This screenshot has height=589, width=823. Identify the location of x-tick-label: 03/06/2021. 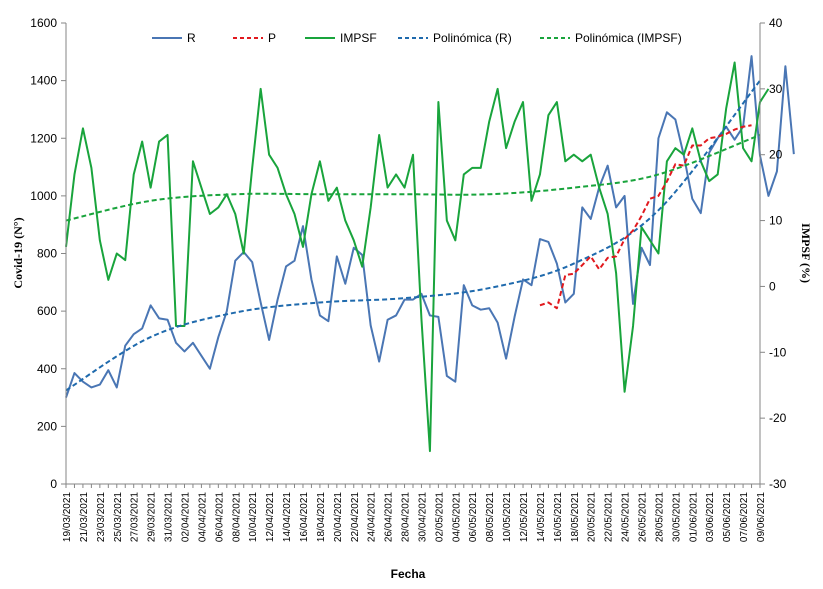
(710, 517).